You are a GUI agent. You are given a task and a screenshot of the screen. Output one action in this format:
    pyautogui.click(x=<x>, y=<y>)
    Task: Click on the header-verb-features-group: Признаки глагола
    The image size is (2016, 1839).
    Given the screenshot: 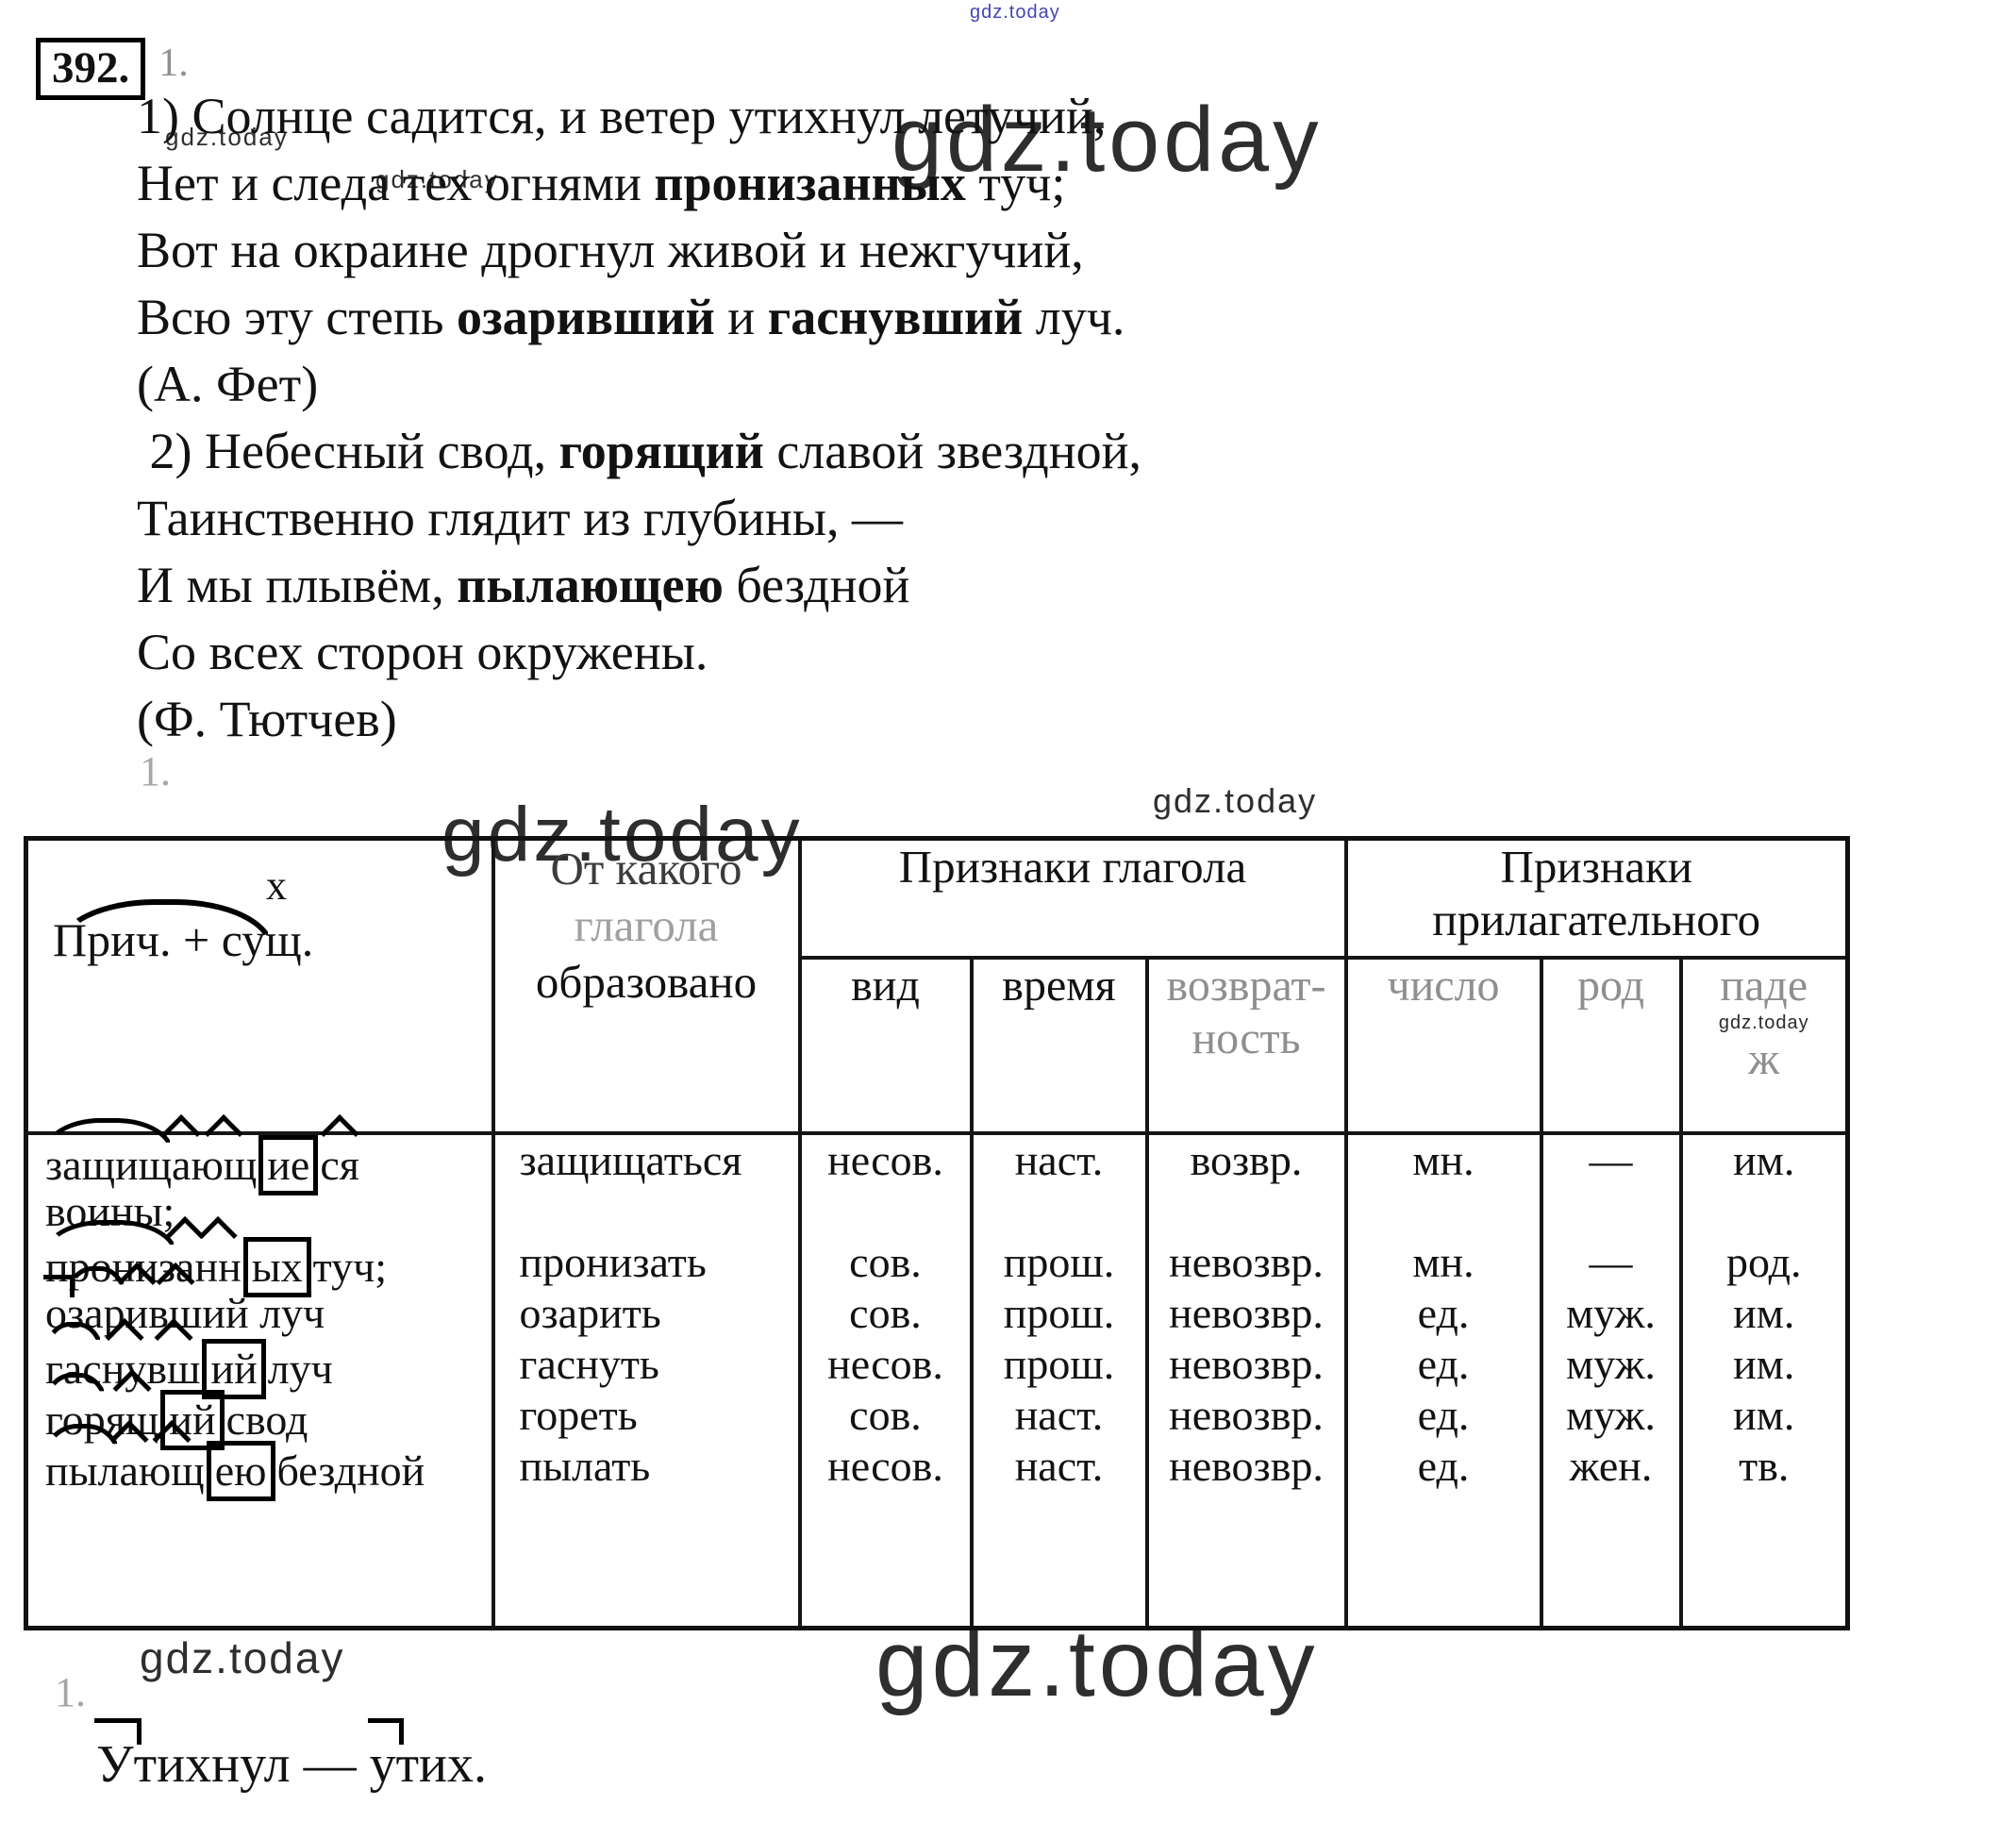 What is the action you would take?
    pyautogui.click(x=1072, y=898)
    